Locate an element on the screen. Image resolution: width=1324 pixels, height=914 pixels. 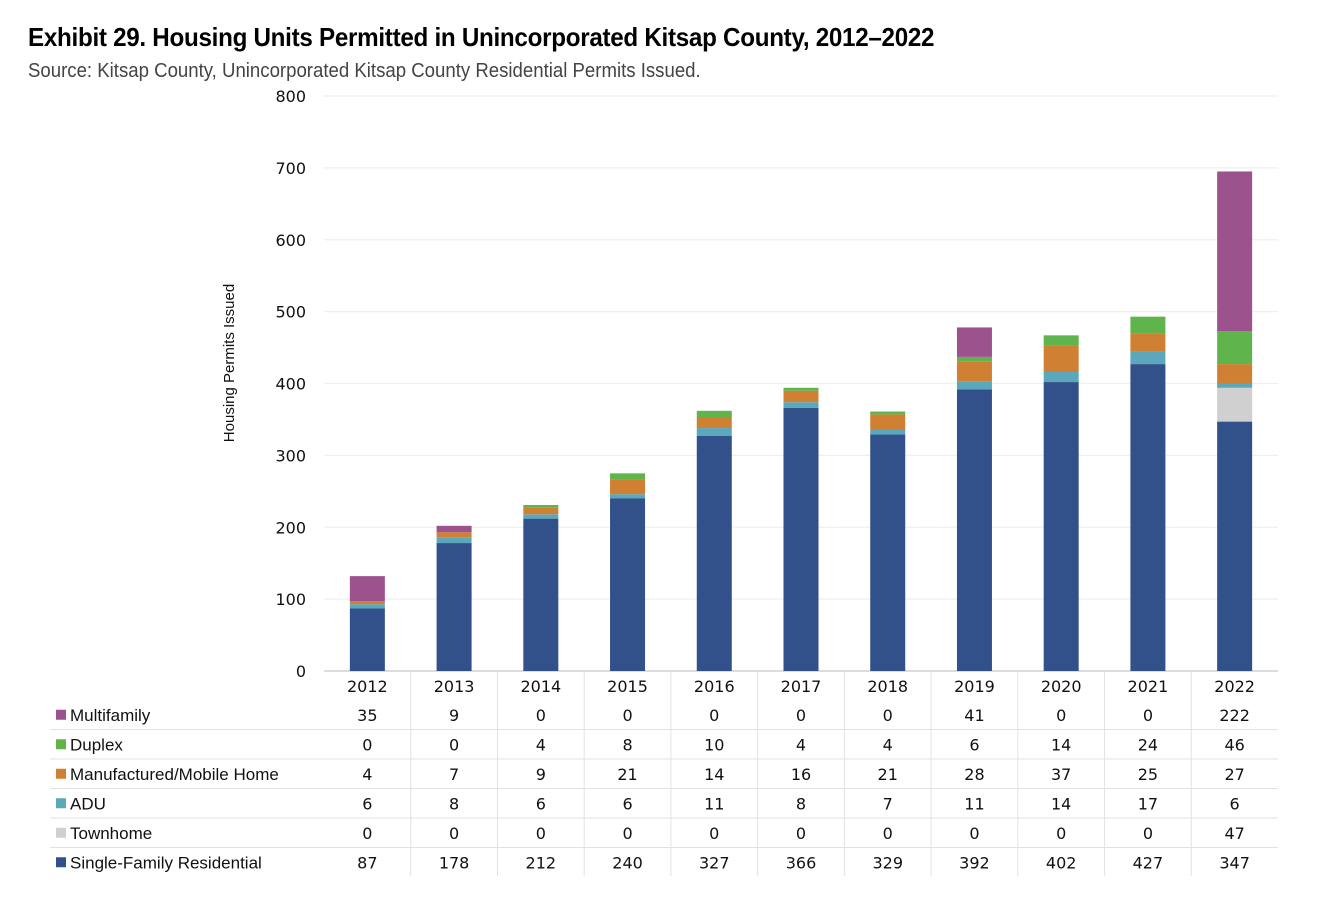
table-cell-value: 222 is located at coordinates (1234, 715).